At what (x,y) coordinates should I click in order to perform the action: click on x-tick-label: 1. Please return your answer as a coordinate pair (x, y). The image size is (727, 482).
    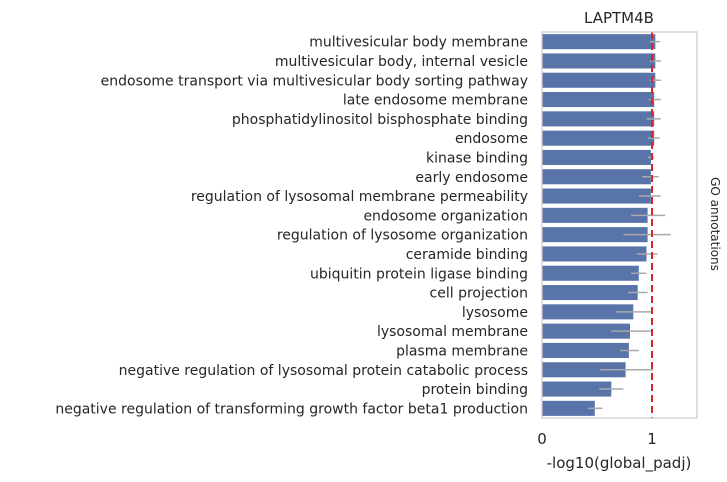
    Looking at the image, I should click on (652, 439).